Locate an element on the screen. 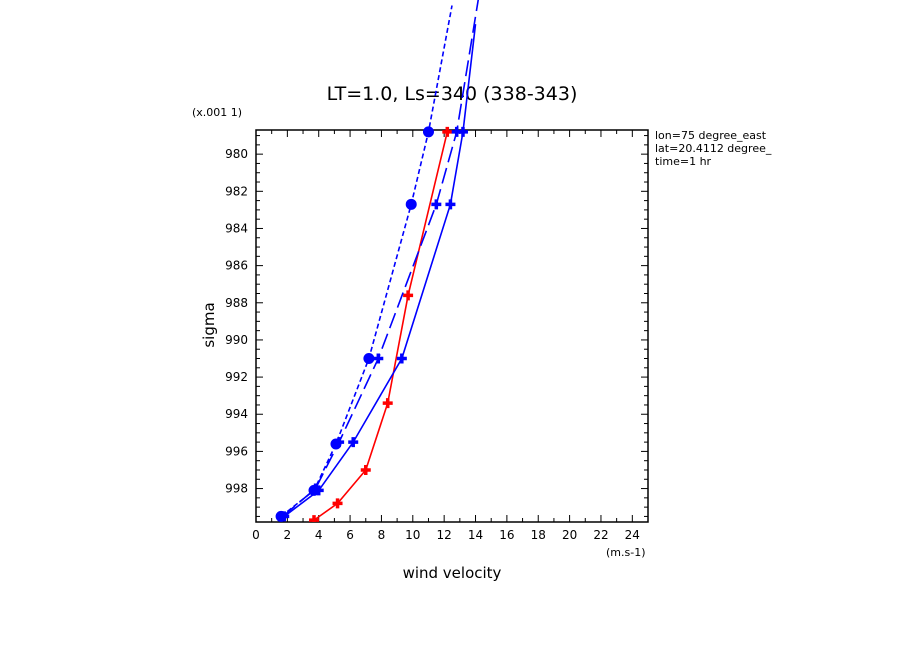 This screenshot has height=654, width=904. x-tick-label: 0 is located at coordinates (256, 535).